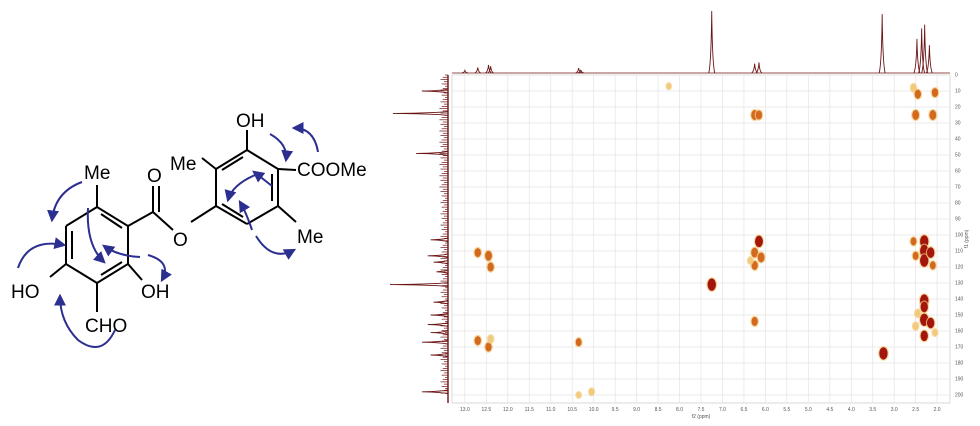 The image size is (980, 426). Describe the element at coordinates (958, 172) in the screenshot. I see `y-tick-label: 60` at that location.